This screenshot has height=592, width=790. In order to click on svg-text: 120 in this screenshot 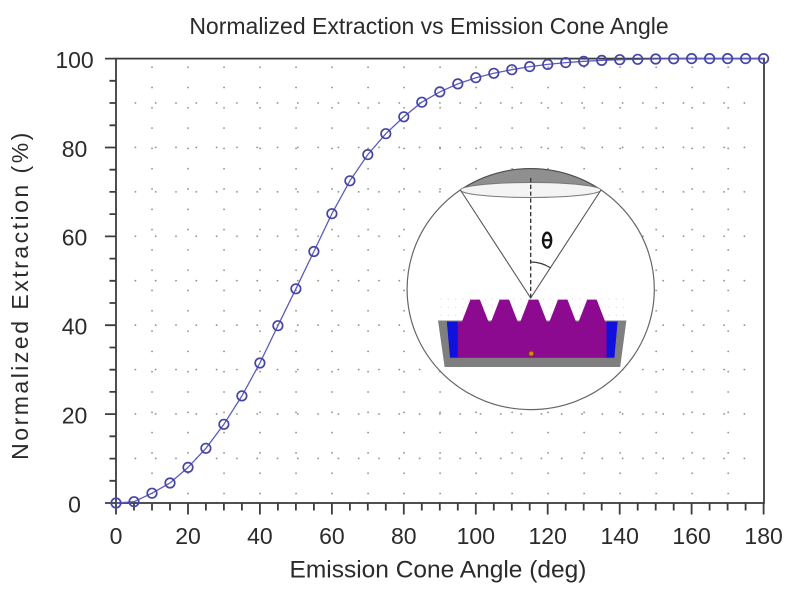, I will do `click(548, 536)`.